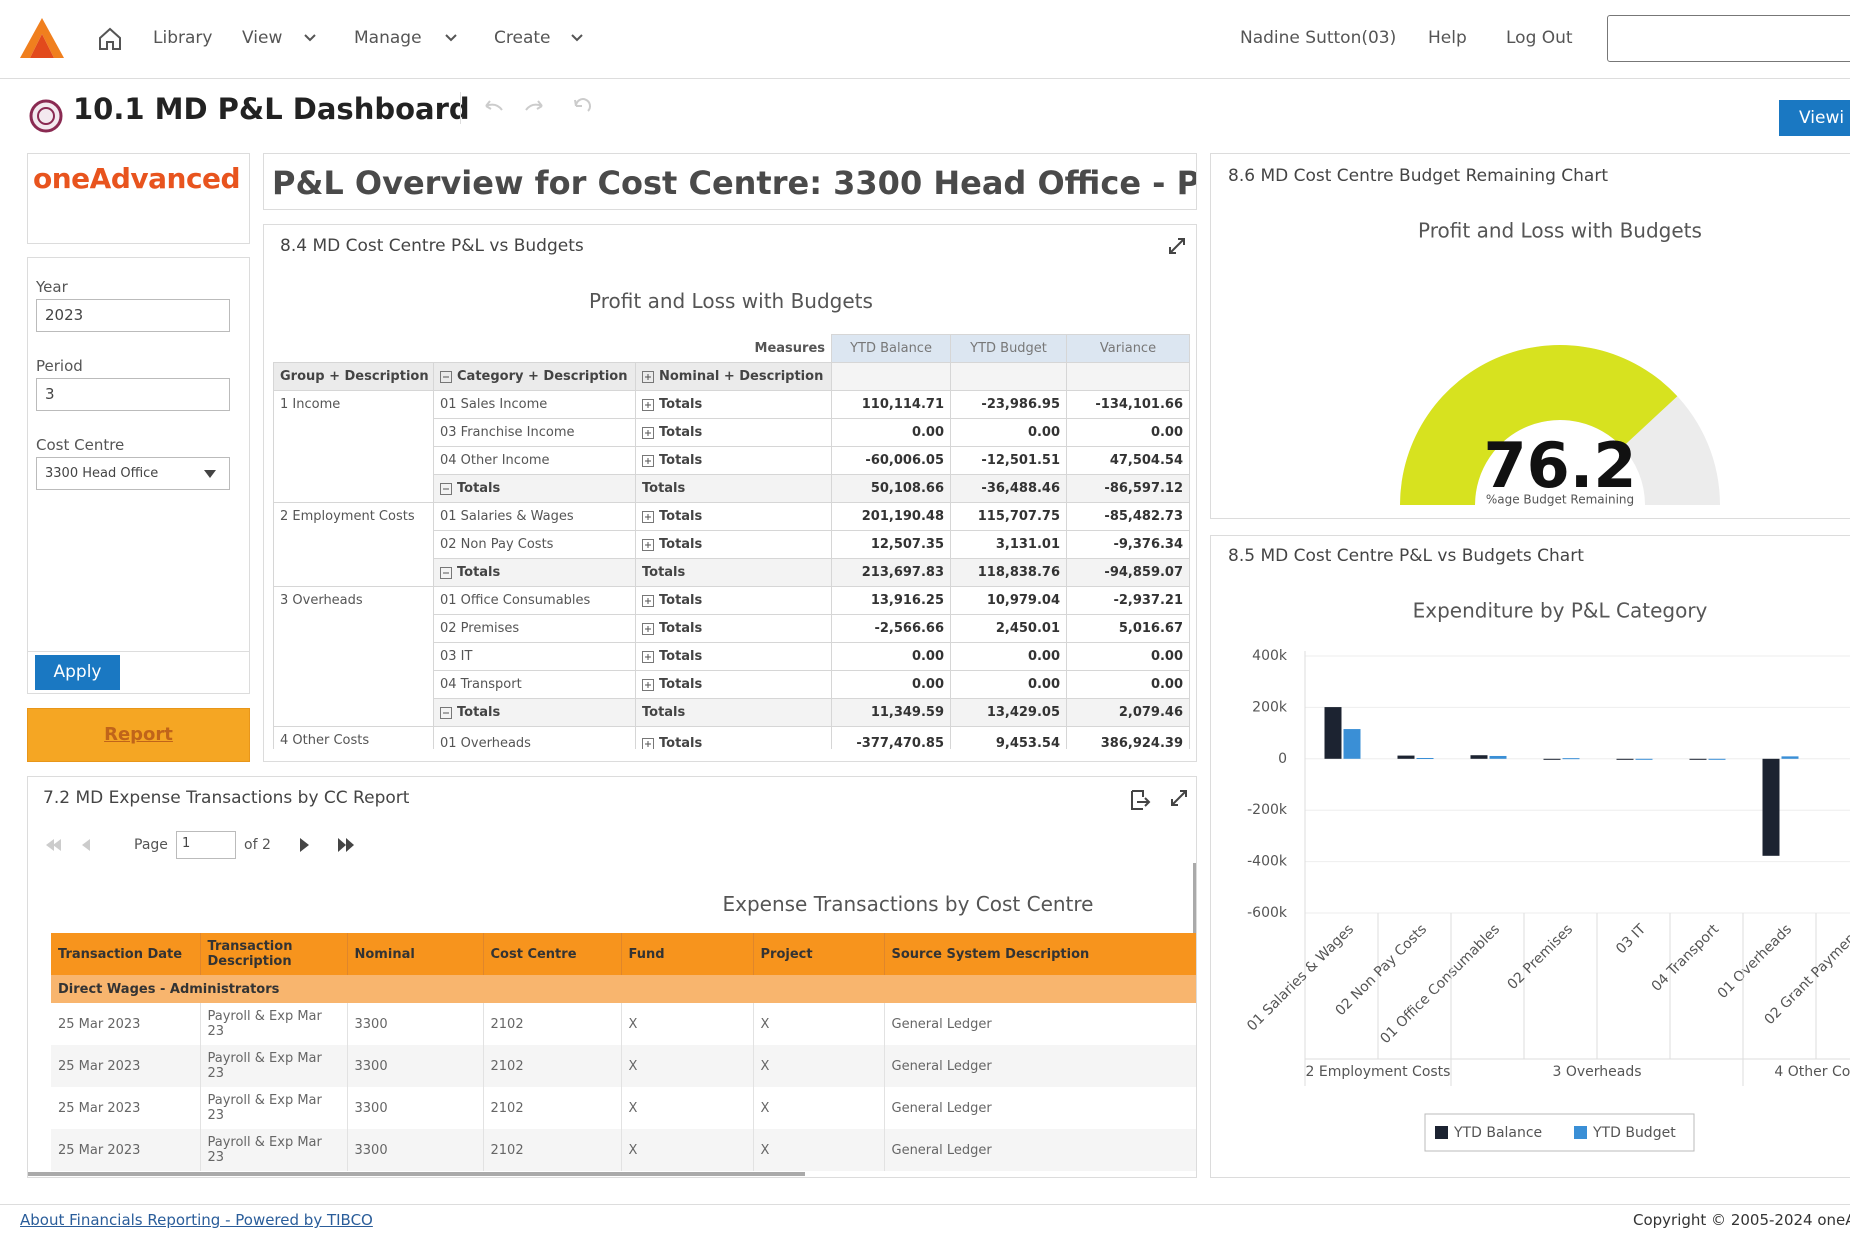  Describe the element at coordinates (59, 366) in the screenshot. I see `period-label: Period` at that location.